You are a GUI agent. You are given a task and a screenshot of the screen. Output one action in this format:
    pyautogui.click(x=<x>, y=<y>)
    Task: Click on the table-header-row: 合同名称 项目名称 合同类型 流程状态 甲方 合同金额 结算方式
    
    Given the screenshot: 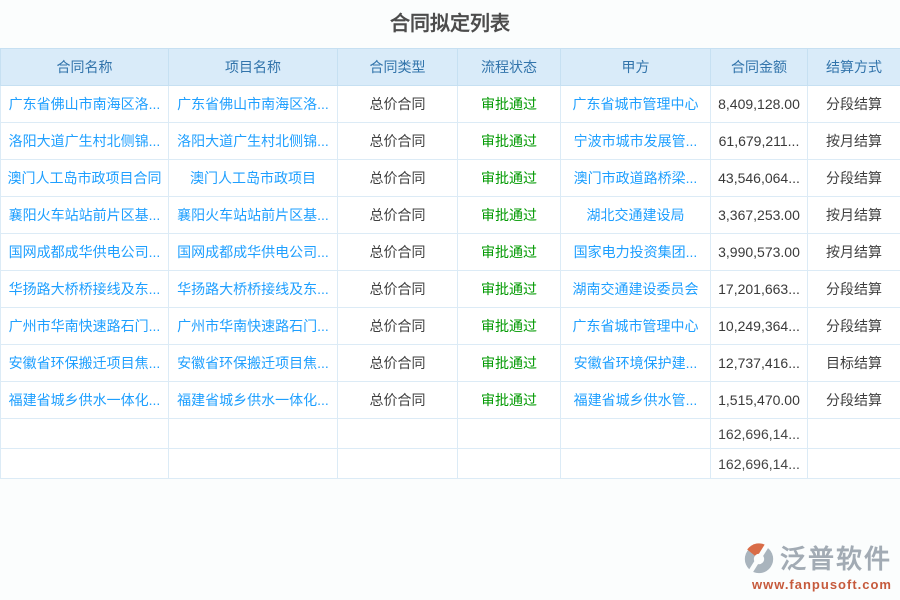 What is the action you would take?
    pyautogui.click(x=450, y=67)
    